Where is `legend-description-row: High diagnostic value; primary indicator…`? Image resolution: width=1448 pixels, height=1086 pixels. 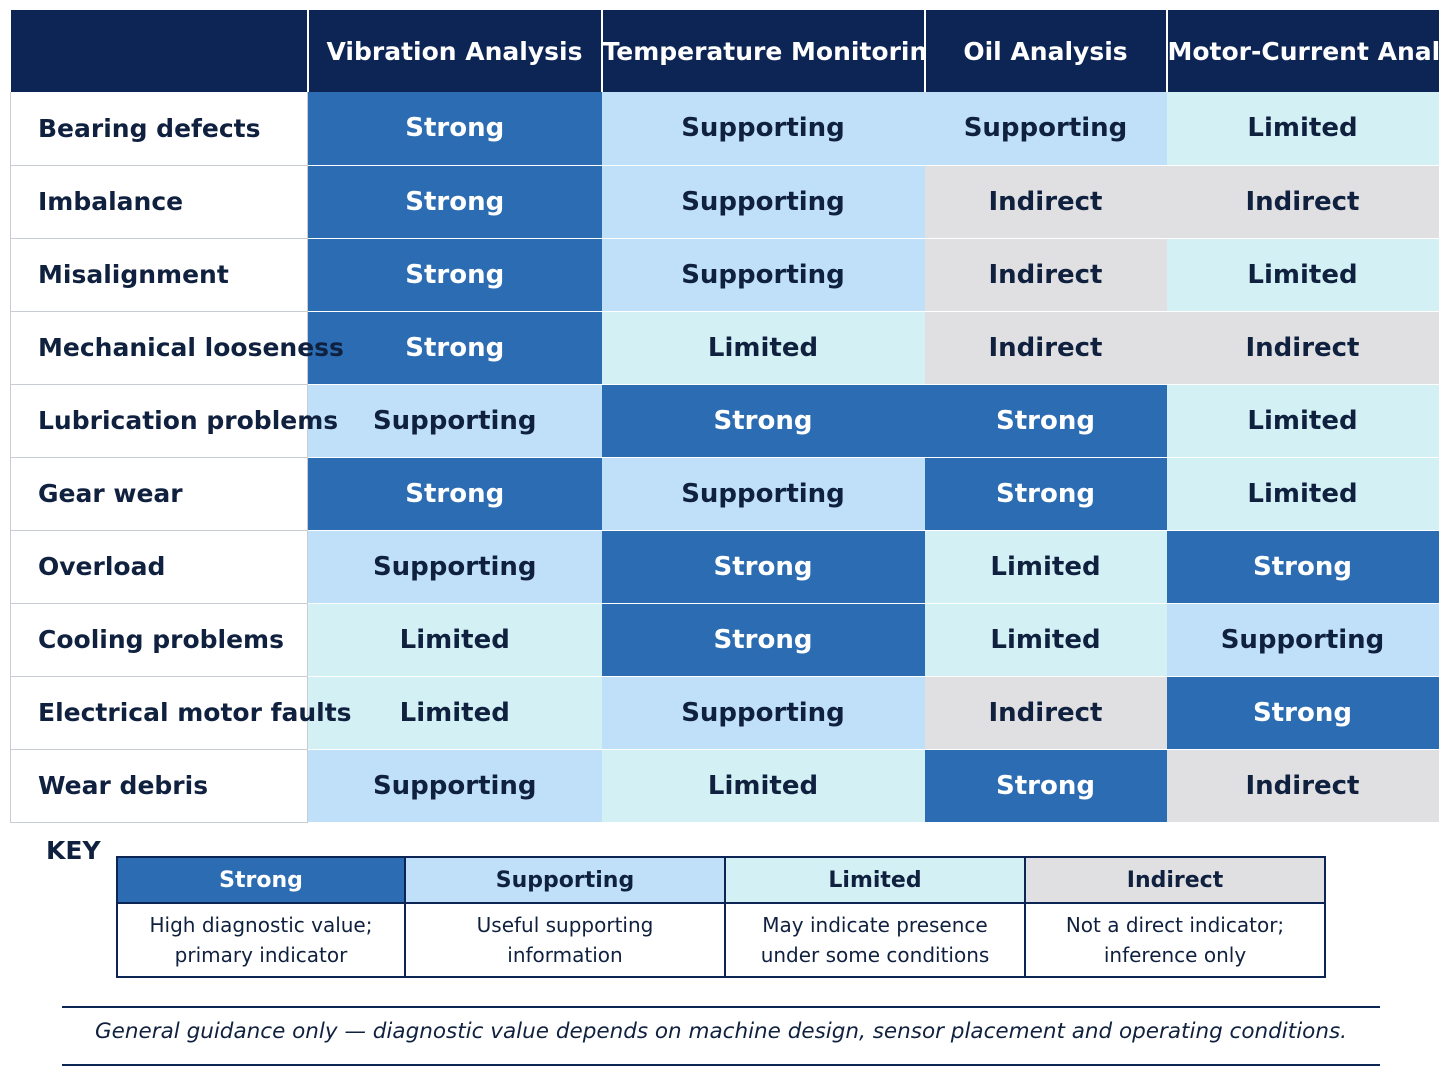
legend-description-row: High diagnostic value; primary indicator… is located at coordinates (721, 940).